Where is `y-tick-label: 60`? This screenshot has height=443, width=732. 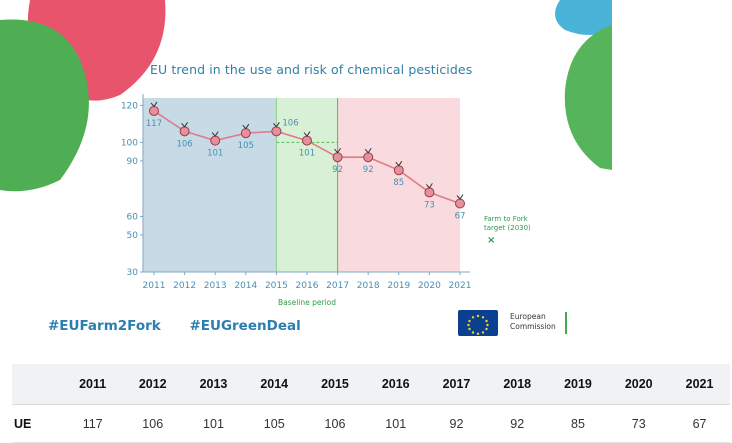
y-tick-label: 60 is located at coordinates (133, 217).